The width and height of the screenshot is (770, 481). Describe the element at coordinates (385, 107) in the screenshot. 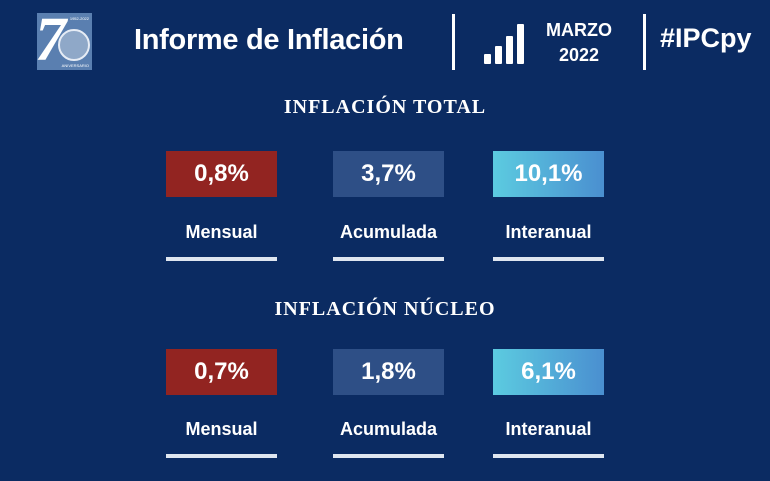

I see `section-heading-total: INFLACIÓN TOTAL` at that location.